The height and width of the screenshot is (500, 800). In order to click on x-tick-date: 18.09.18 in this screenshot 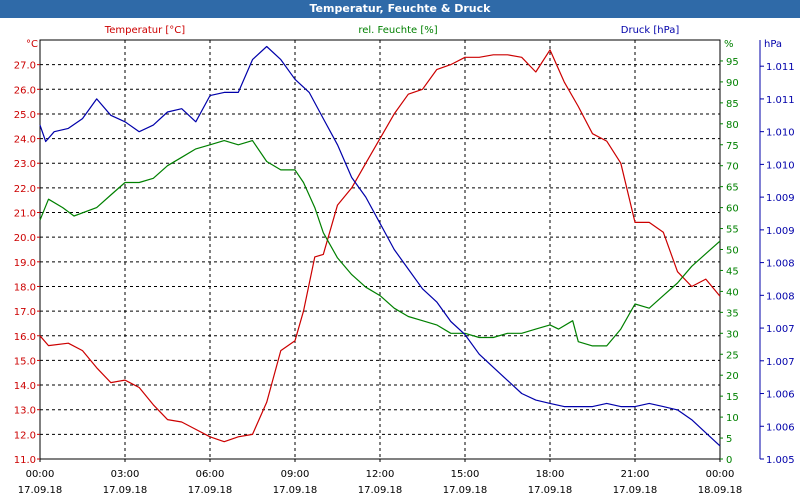, I will do `click(720, 490)`.